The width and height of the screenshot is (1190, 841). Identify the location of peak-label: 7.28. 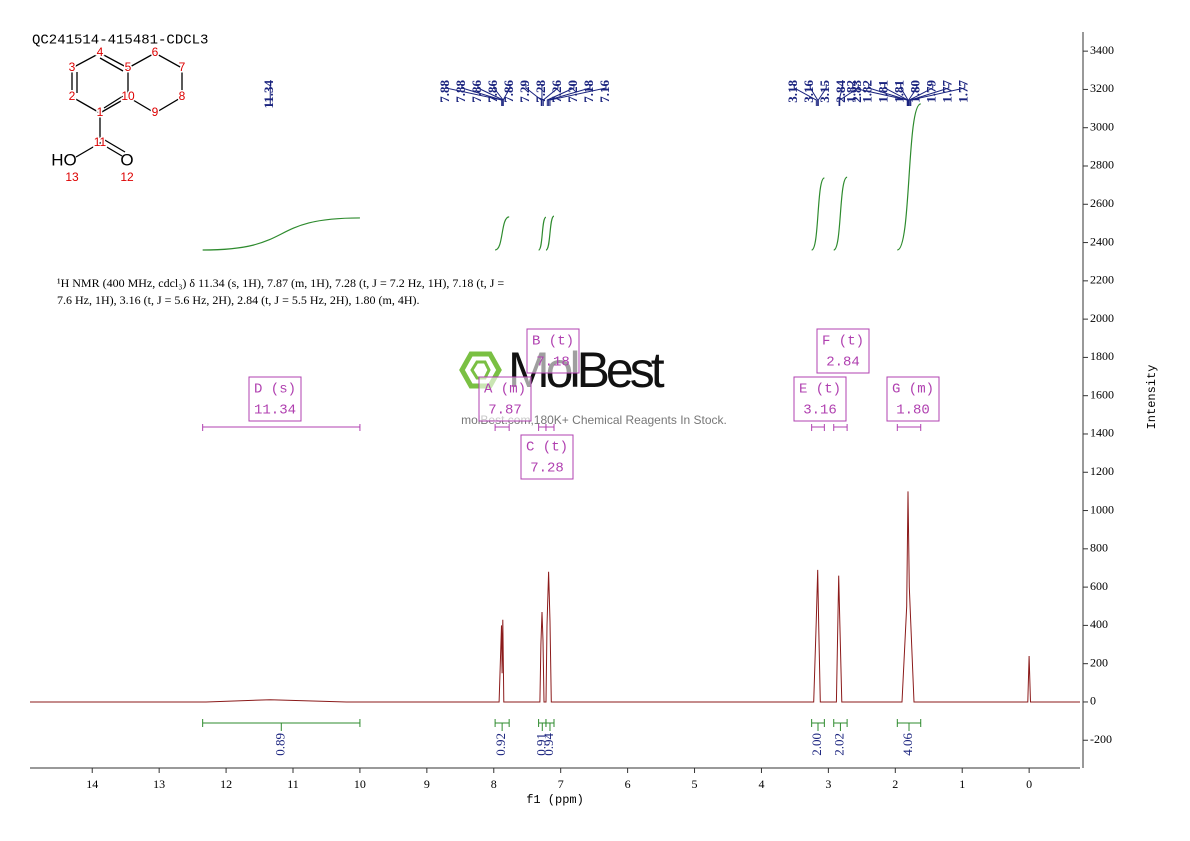
(540, 91).